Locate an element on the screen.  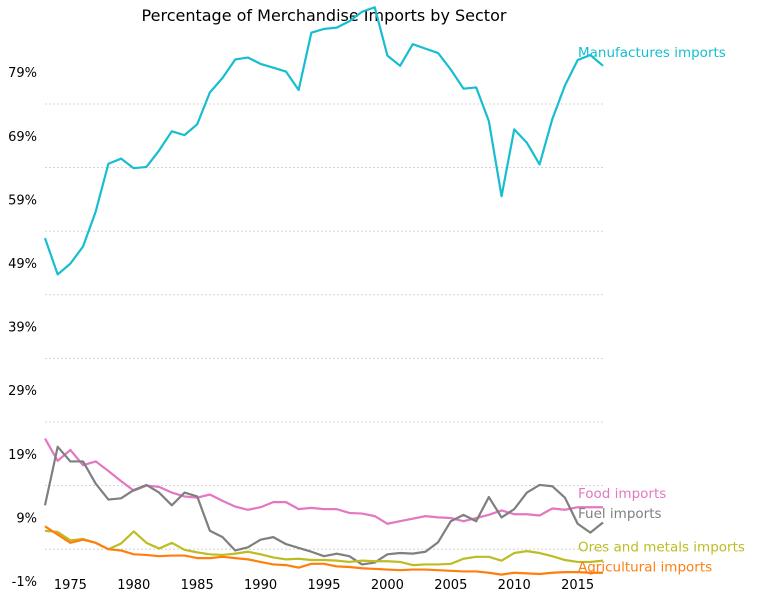
y-tick-label: 49% is located at coordinates (22, 264).